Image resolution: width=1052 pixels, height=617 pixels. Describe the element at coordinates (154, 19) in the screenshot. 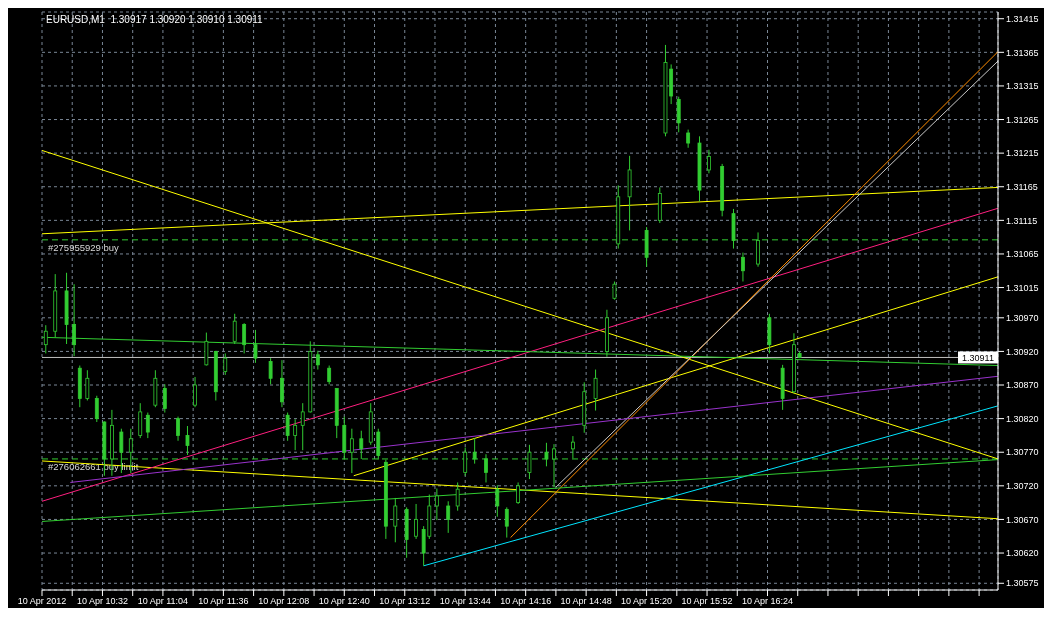

I see `annotation: EURUSD,M1 1.30917 1.30920 1.30910 1.30911` at that location.